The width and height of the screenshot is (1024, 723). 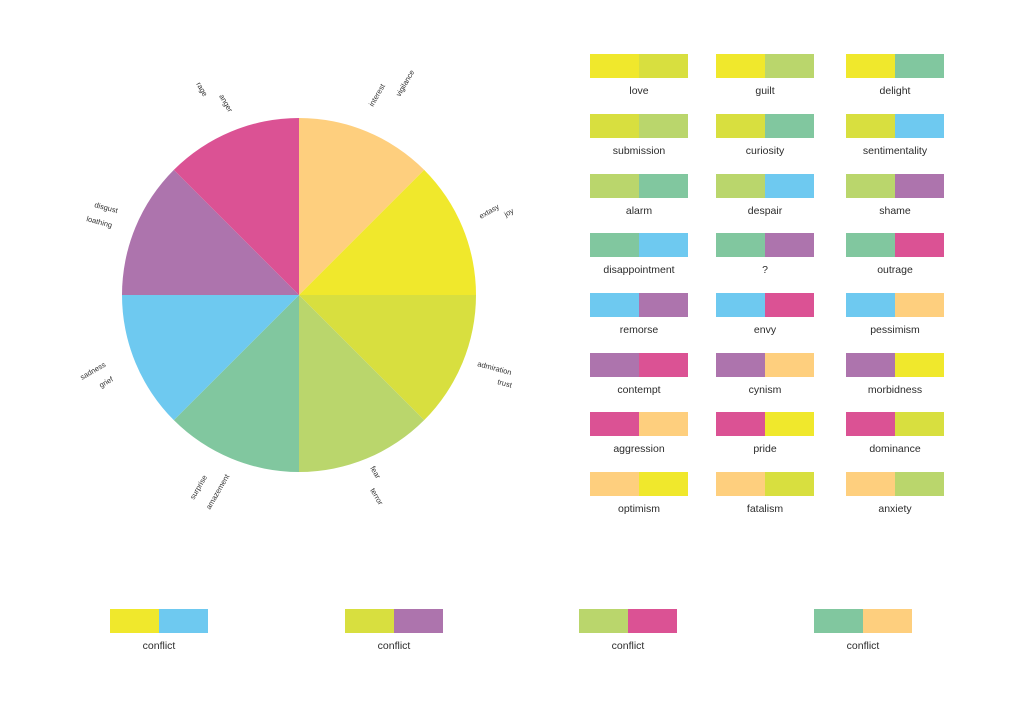 What do you see at coordinates (639, 151) in the screenshot?
I see `combination-label: submission` at bounding box center [639, 151].